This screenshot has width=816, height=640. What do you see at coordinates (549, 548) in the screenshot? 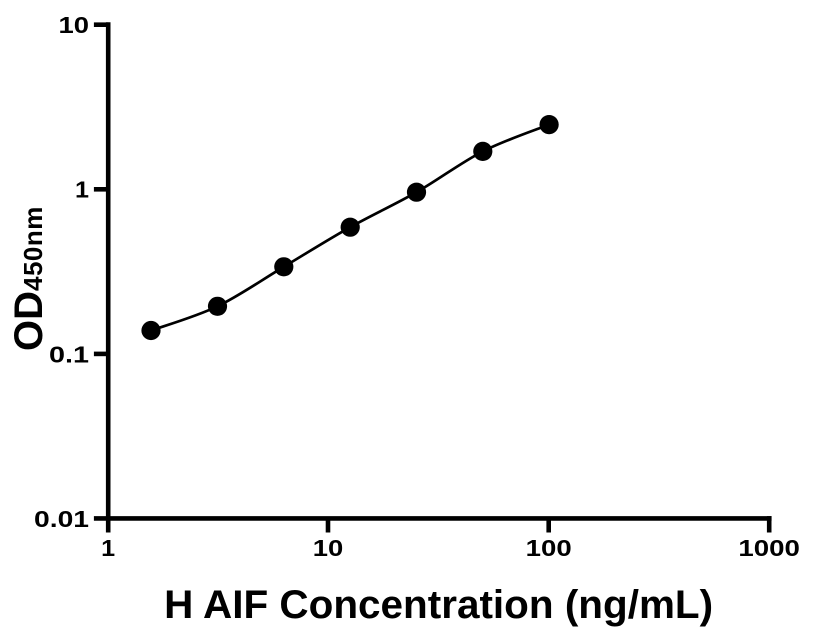
I see `svg-text: 100` at bounding box center [549, 548].